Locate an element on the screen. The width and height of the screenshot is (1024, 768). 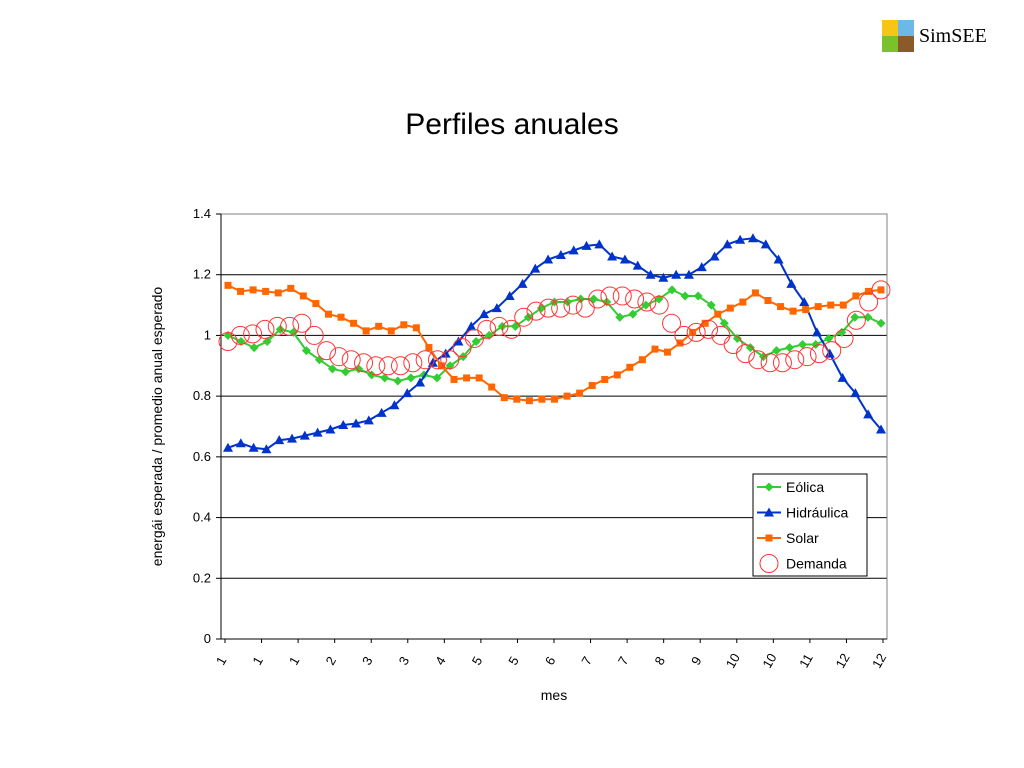
legend-box is located at coordinates (810, 525).